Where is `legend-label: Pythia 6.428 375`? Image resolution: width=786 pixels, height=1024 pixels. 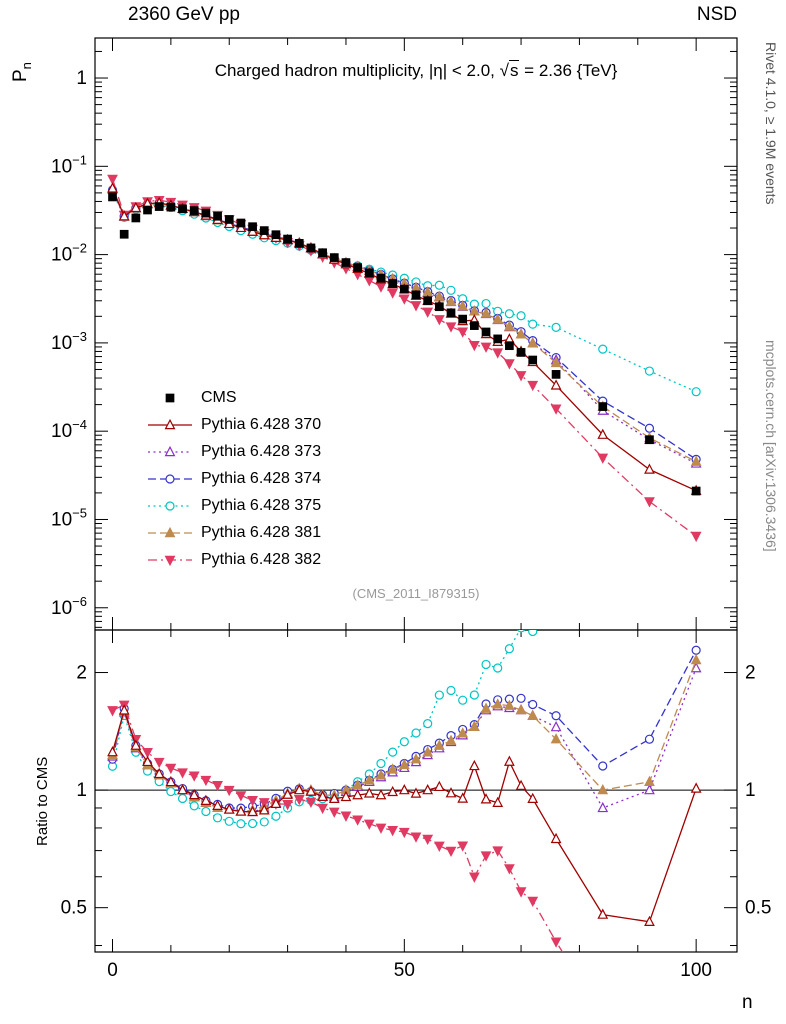
legend-label: Pythia 6.428 375 is located at coordinates (261, 505).